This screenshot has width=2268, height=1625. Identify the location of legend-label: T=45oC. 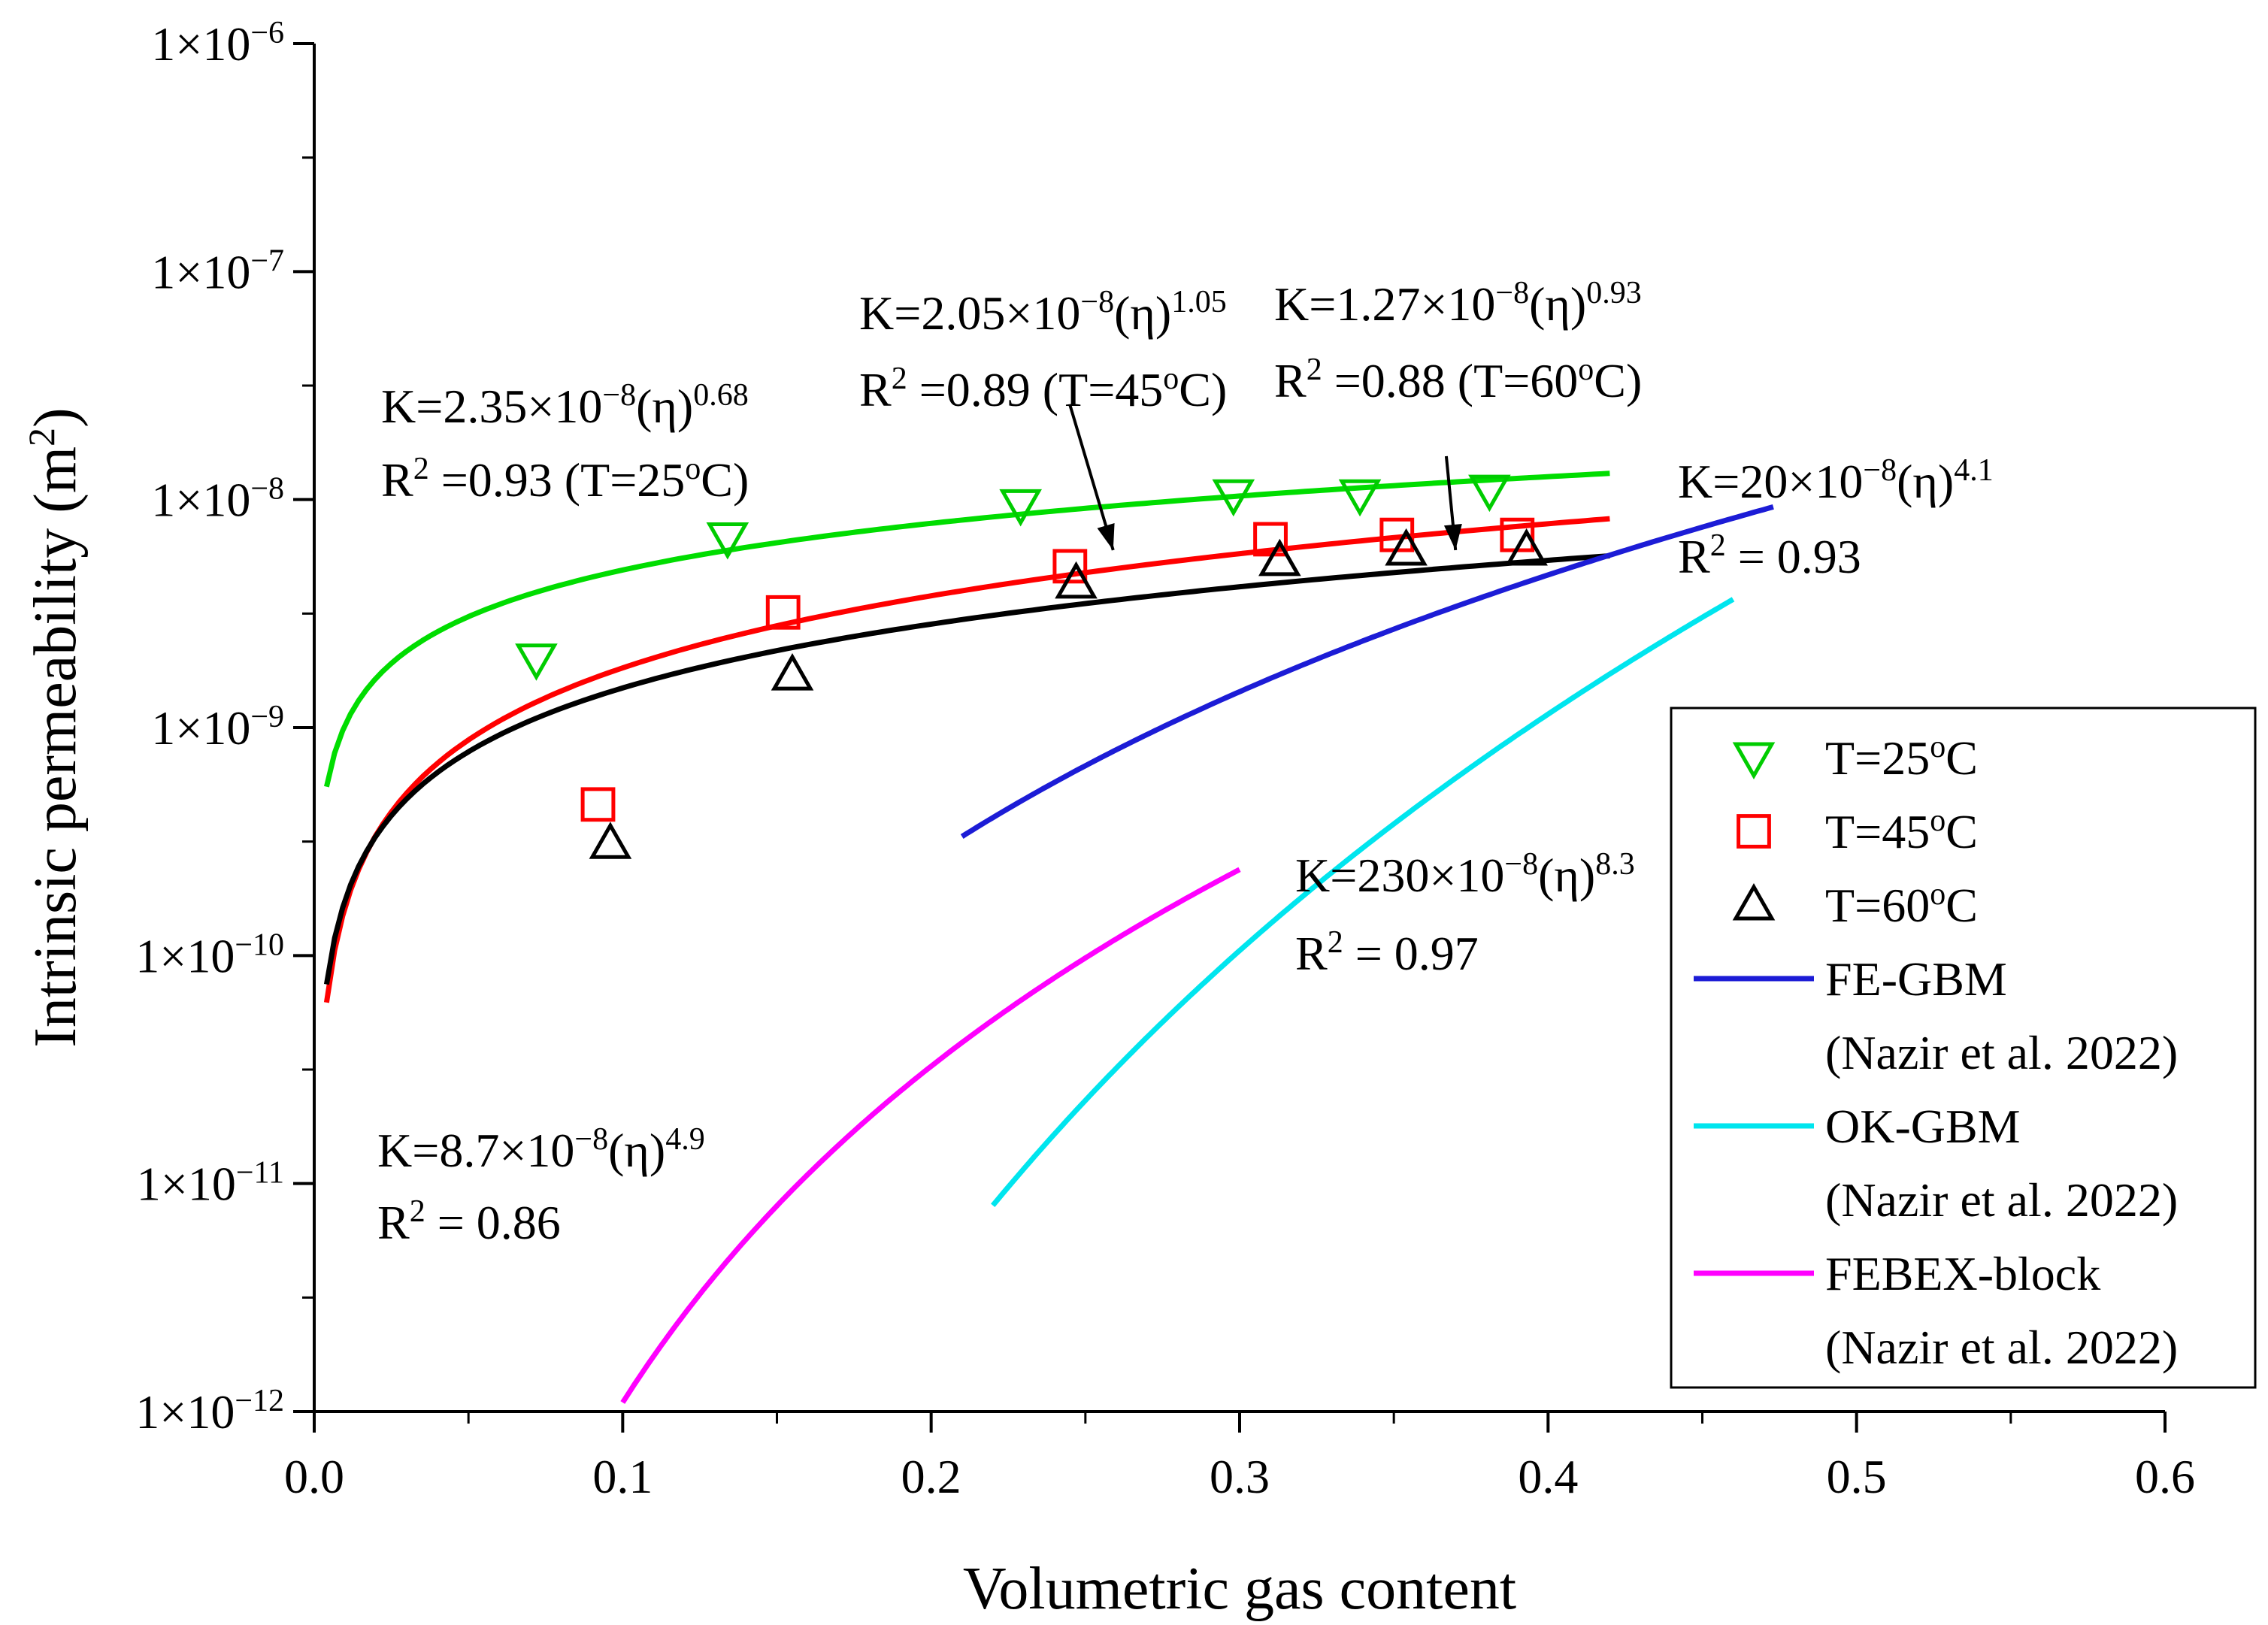
(1901, 830).